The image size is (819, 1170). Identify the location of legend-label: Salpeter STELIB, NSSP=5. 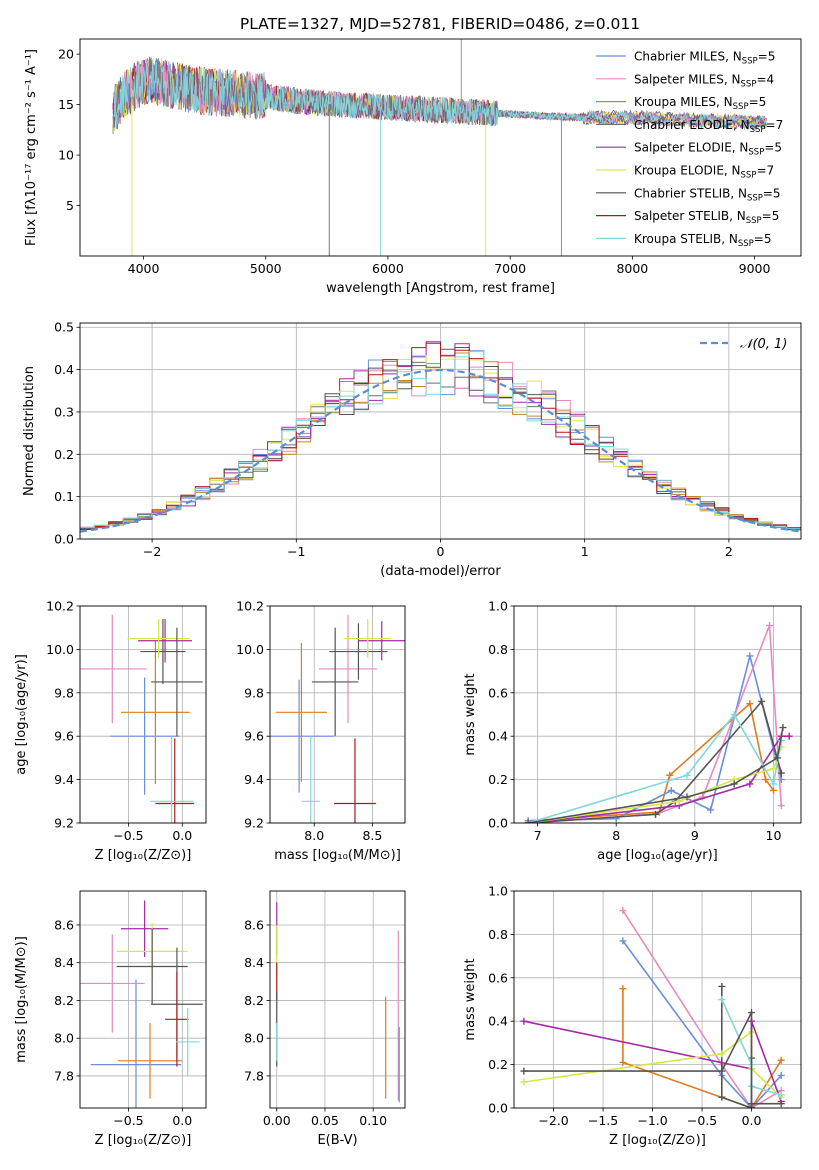
(706, 217).